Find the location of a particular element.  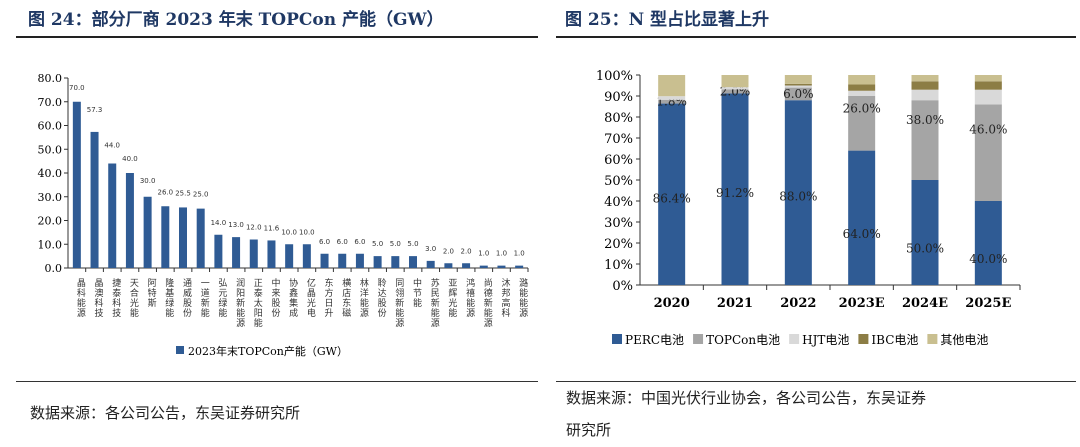

x-category-label: 沐邦高科 is located at coordinates (504, 297).